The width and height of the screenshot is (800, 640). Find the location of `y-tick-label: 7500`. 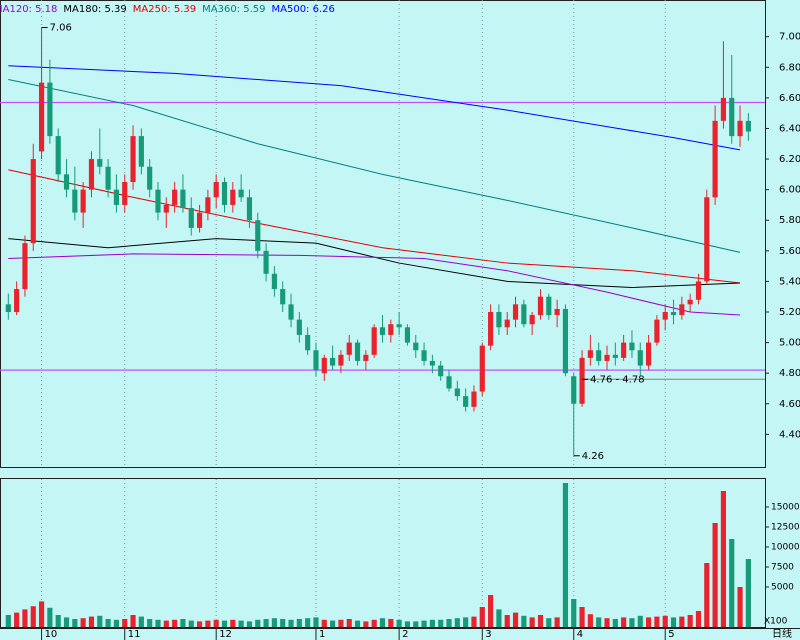

y-tick-label: 7500 is located at coordinates (782, 568).